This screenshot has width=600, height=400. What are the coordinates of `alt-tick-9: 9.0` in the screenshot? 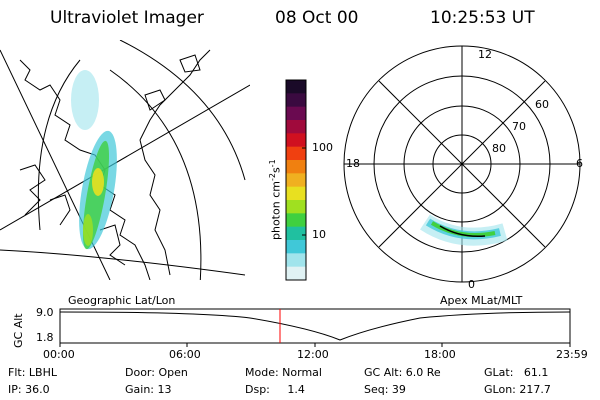 It's located at (45, 312).